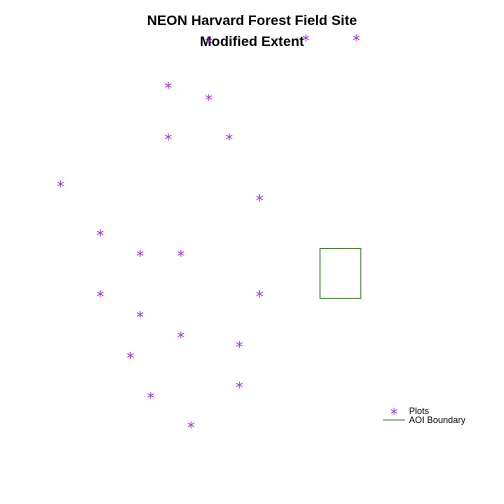 Image resolution: width=504 pixels, height=504 pixels. I want to click on chart-subtitle: Modified Extent, so click(252, 41).